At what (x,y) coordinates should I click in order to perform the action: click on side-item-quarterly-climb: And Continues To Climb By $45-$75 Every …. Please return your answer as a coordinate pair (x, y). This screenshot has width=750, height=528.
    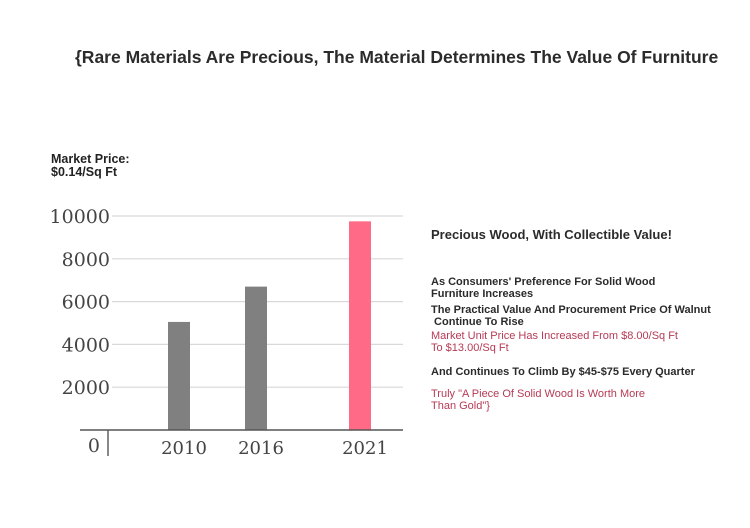
    Looking at the image, I should click on (563, 372).